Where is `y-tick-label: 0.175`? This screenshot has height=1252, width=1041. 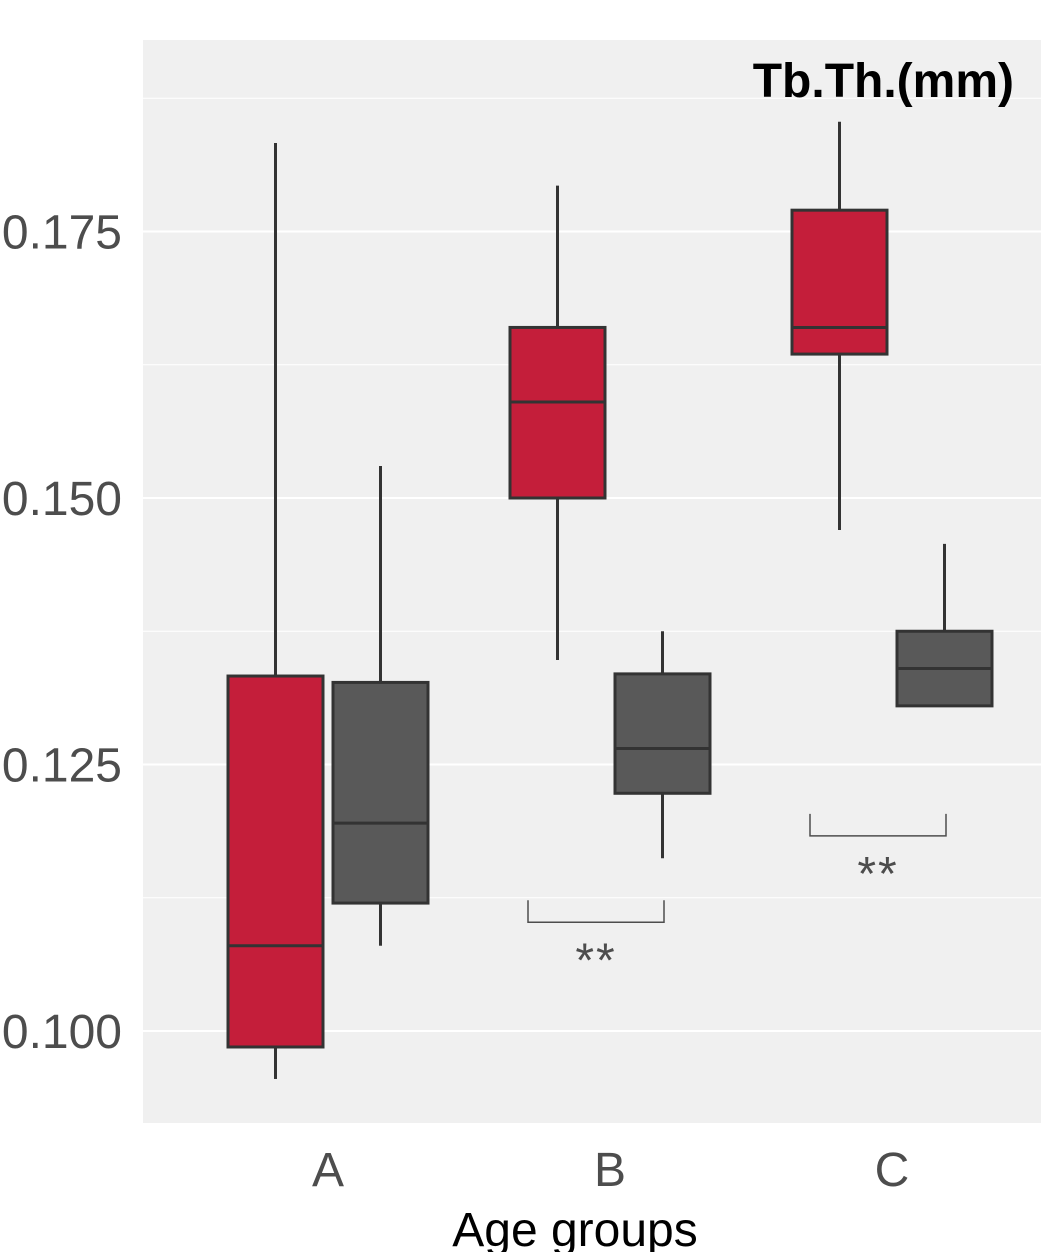 y-tick-label: 0.175 is located at coordinates (62, 233).